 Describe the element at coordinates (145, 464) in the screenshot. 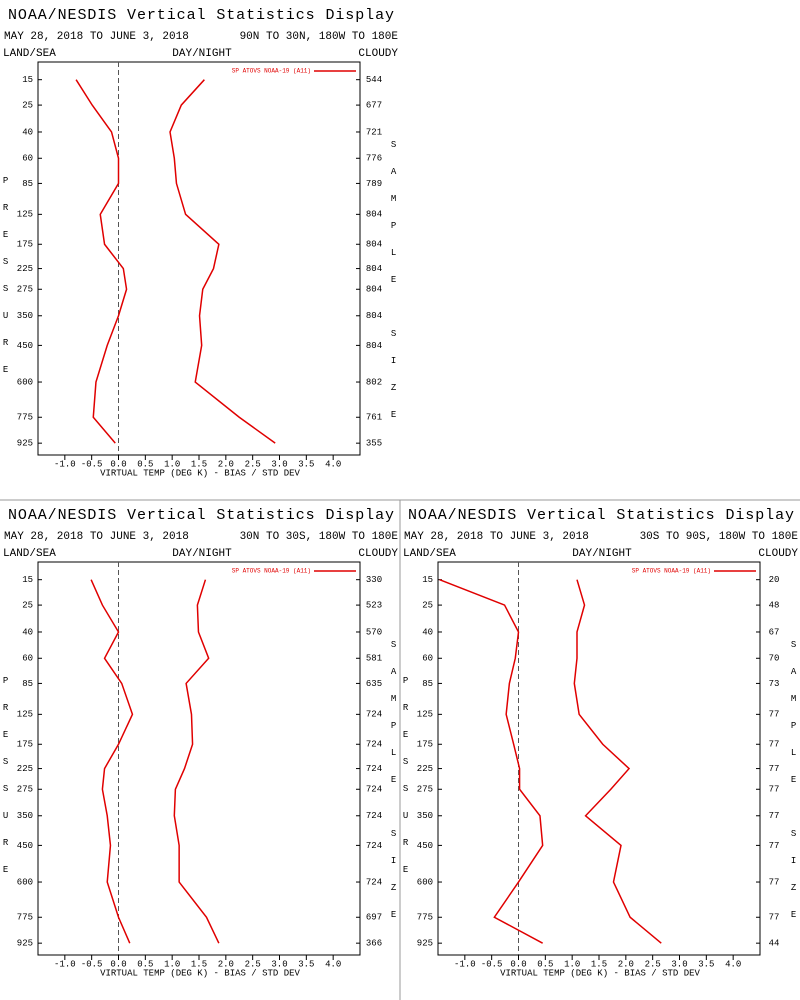

I see `x-tick-label: 0.5` at that location.